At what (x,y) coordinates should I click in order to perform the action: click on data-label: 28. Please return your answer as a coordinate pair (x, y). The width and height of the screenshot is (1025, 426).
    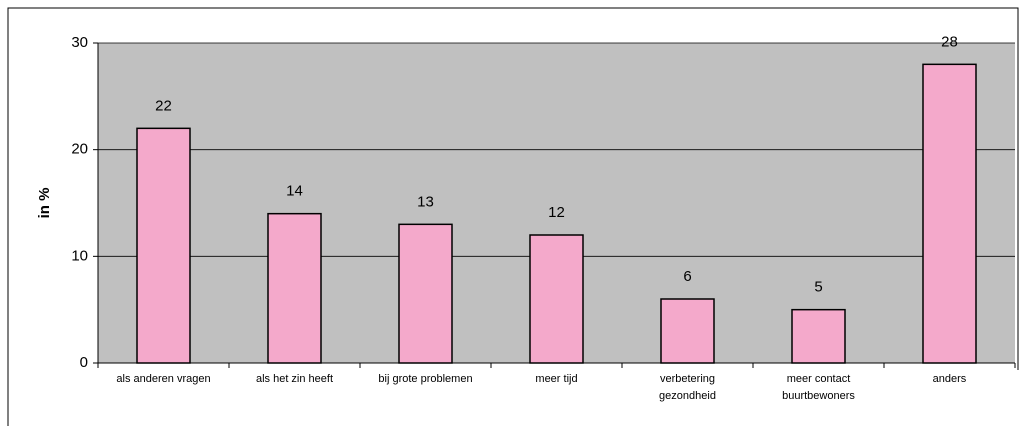
    Looking at the image, I should click on (949, 41).